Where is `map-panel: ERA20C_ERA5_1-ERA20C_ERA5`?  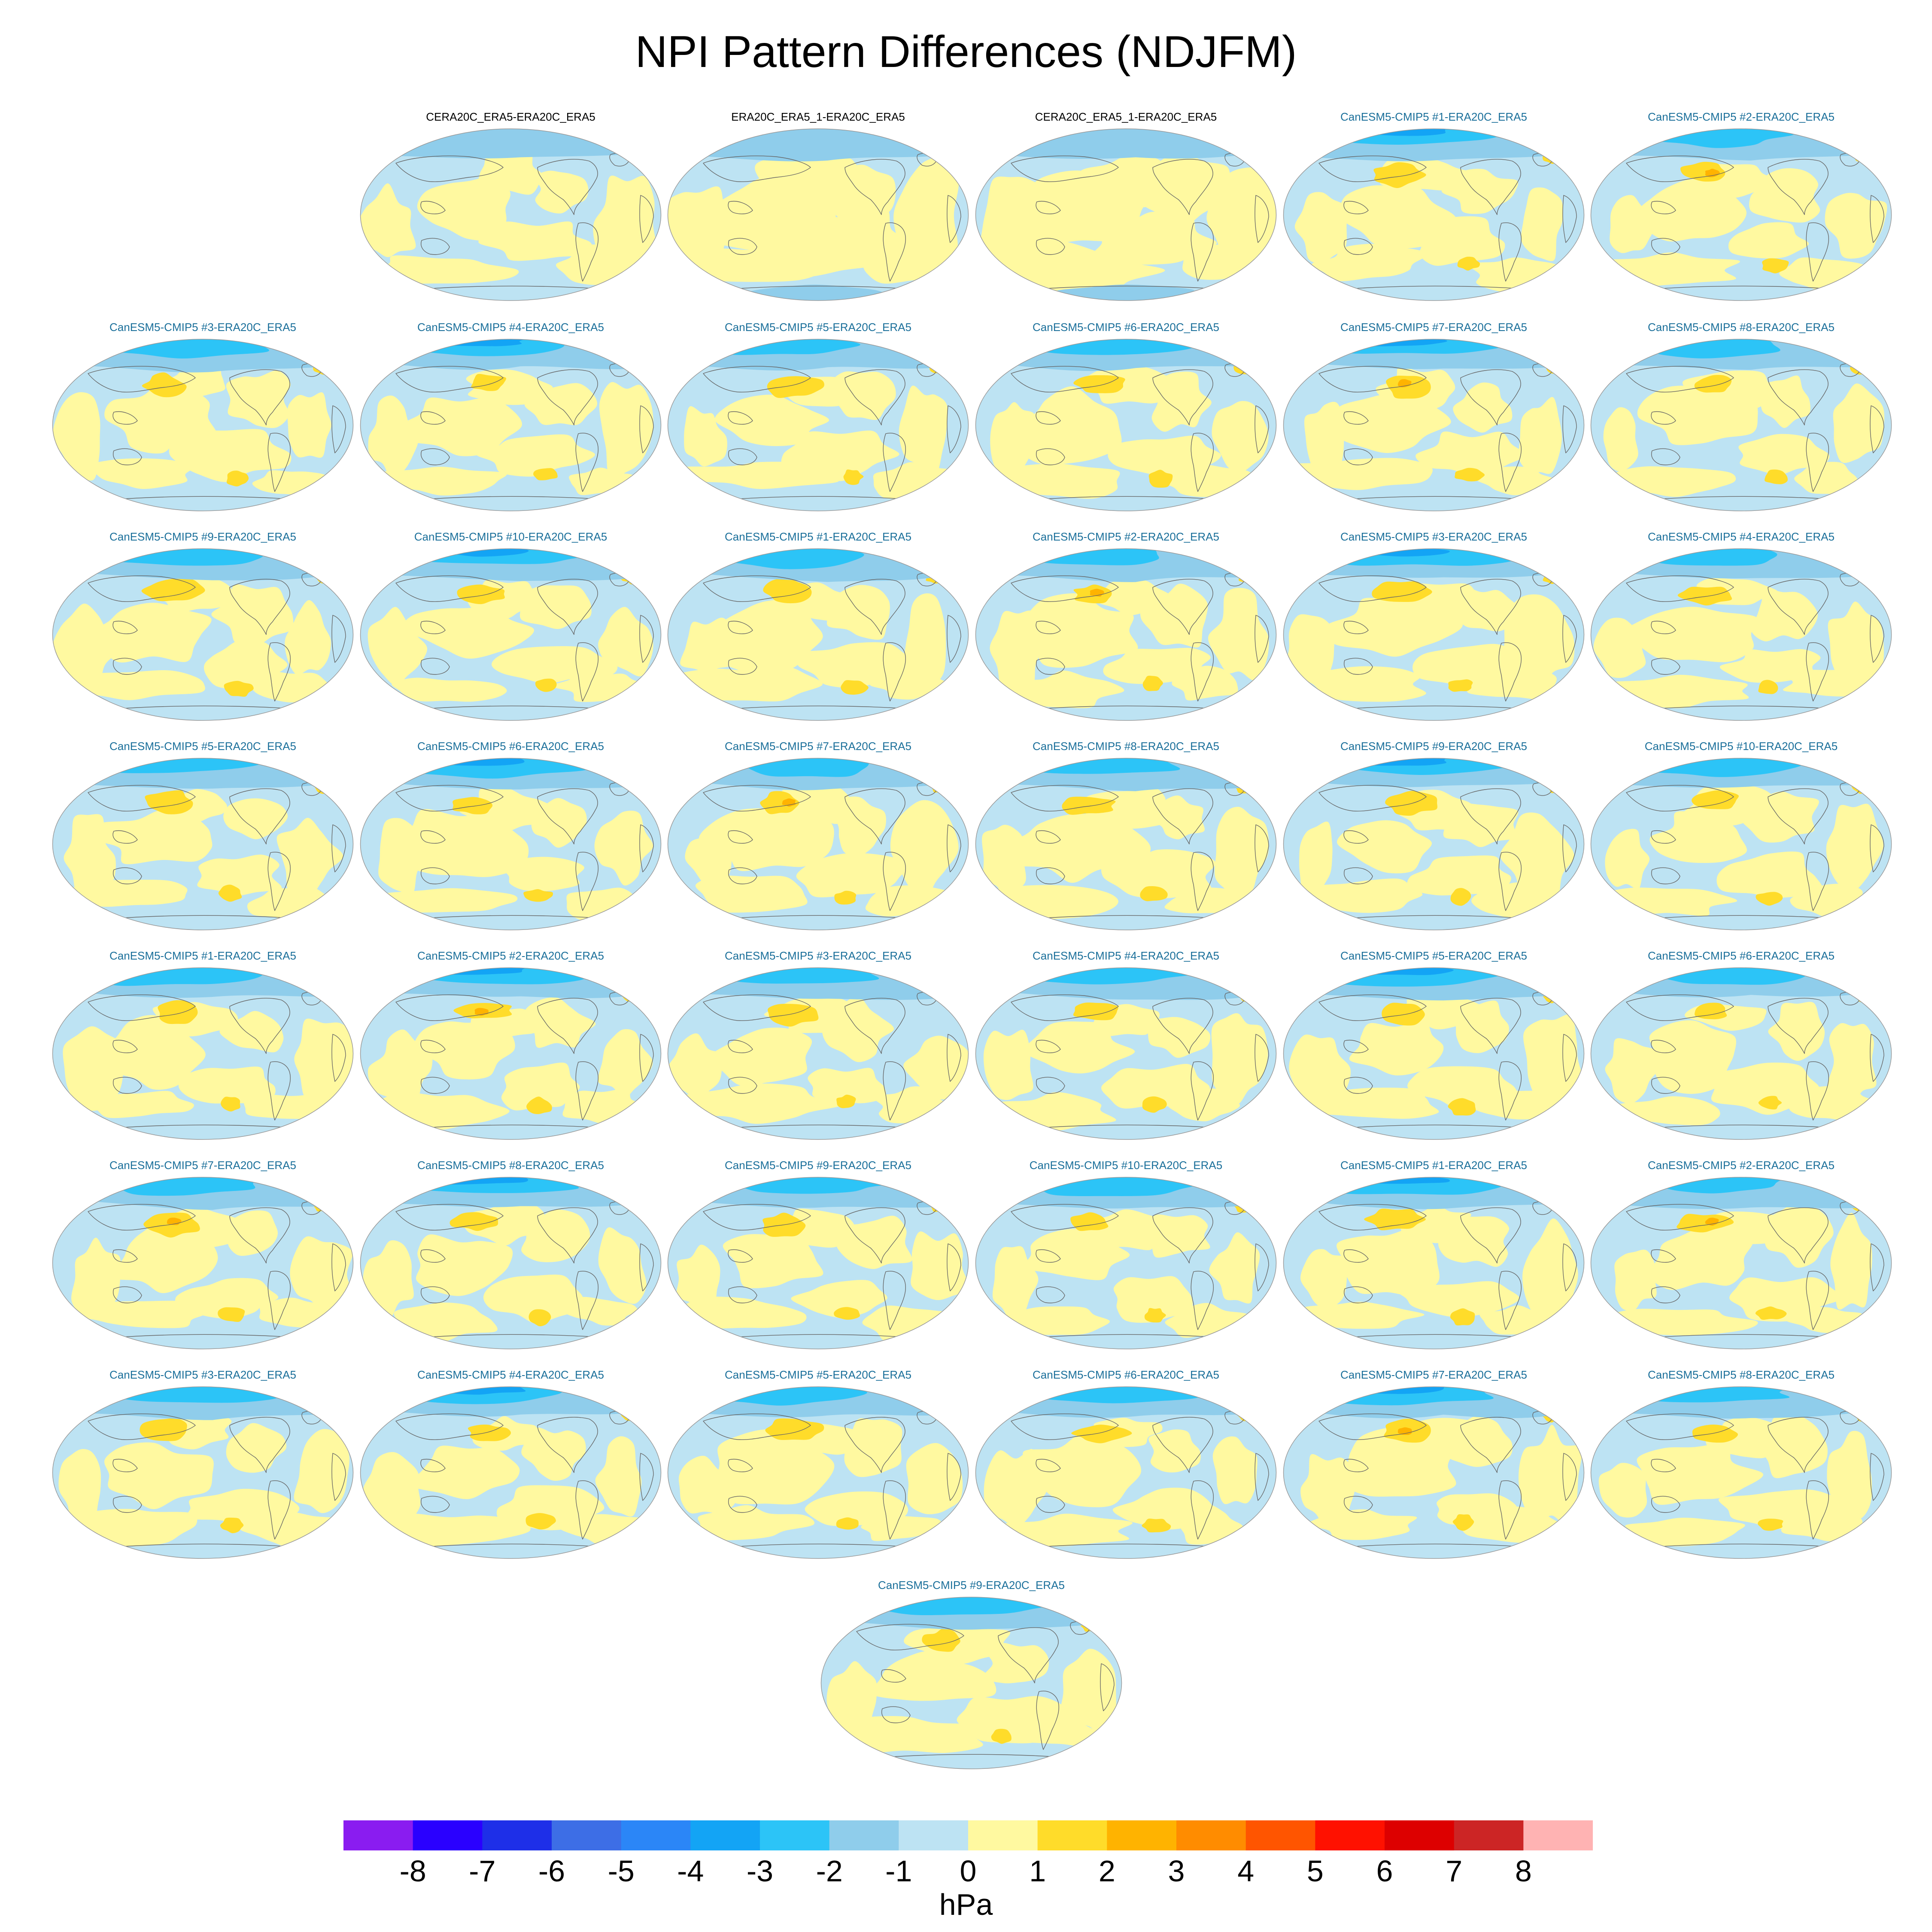
map-panel: ERA20C_ERA5_1-ERA20C_ERA5 is located at coordinates (819, 214).